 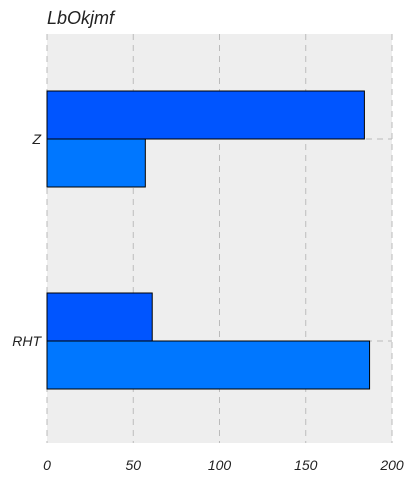 I want to click on x-tick-label: 50, so click(x=133, y=465).